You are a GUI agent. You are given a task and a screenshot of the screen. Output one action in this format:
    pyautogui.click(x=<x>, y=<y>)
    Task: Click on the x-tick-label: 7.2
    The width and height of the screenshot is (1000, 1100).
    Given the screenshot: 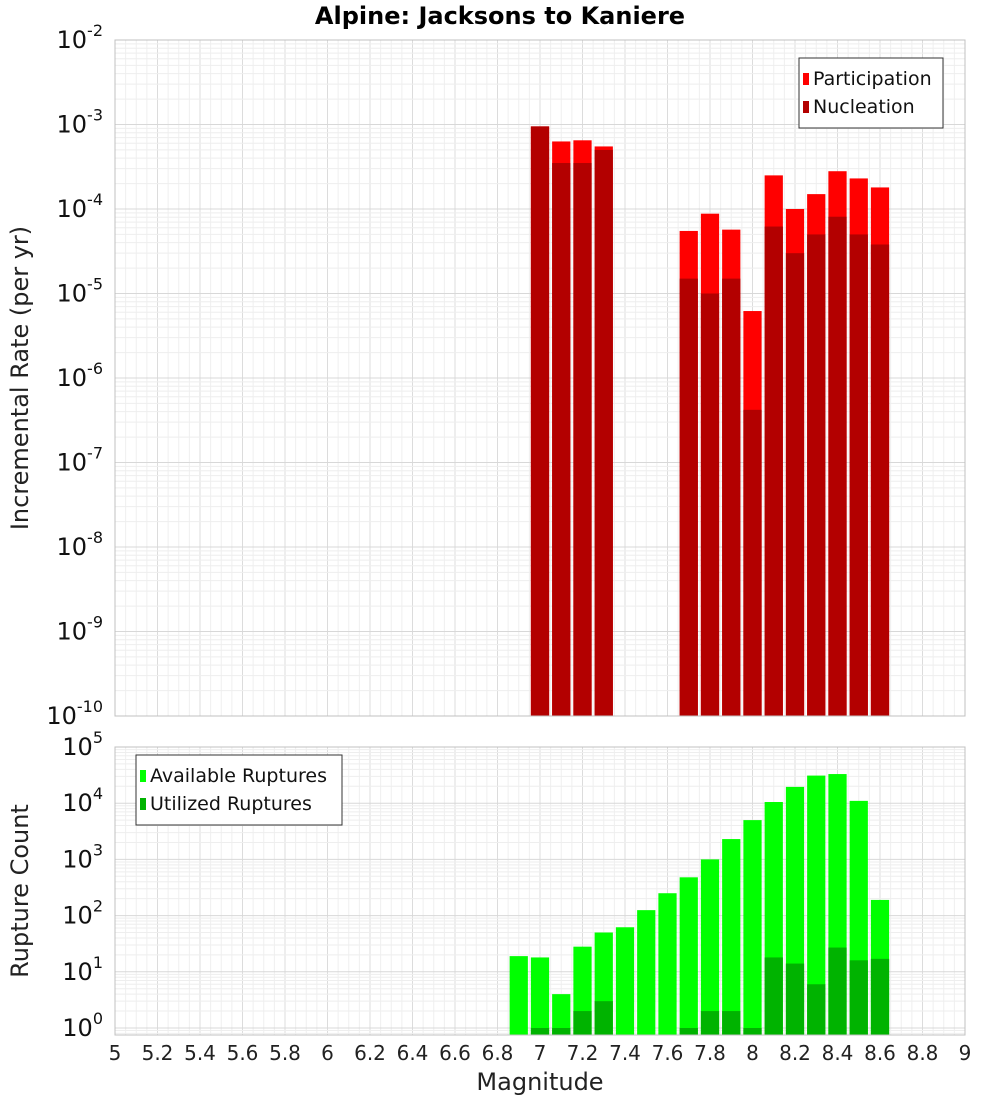 What is the action you would take?
    pyautogui.click(x=583, y=1053)
    